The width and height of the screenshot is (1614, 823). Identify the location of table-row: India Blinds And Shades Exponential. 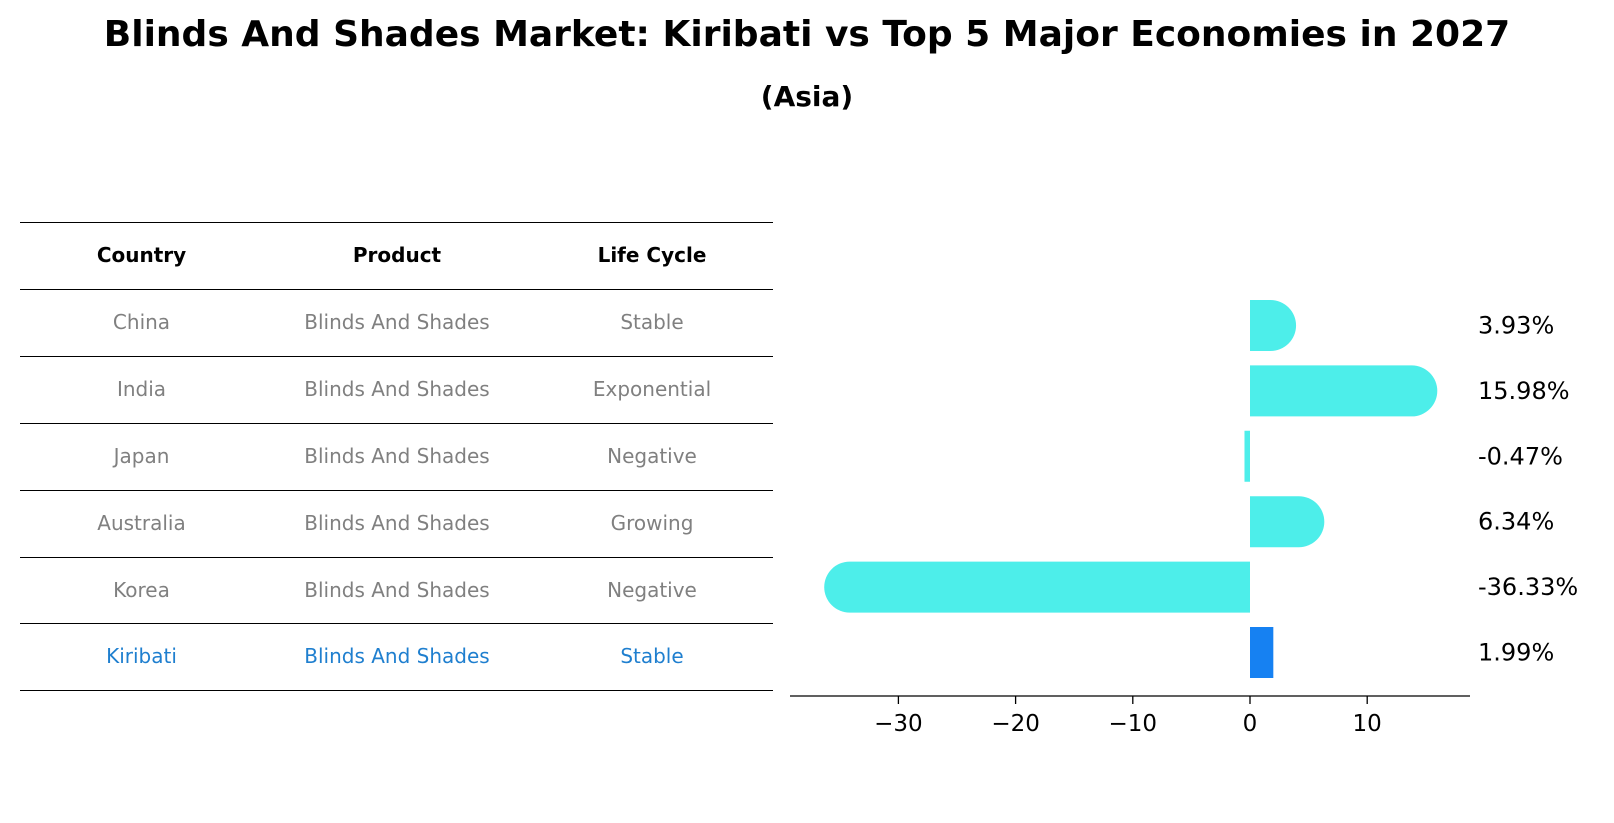
(396, 389).